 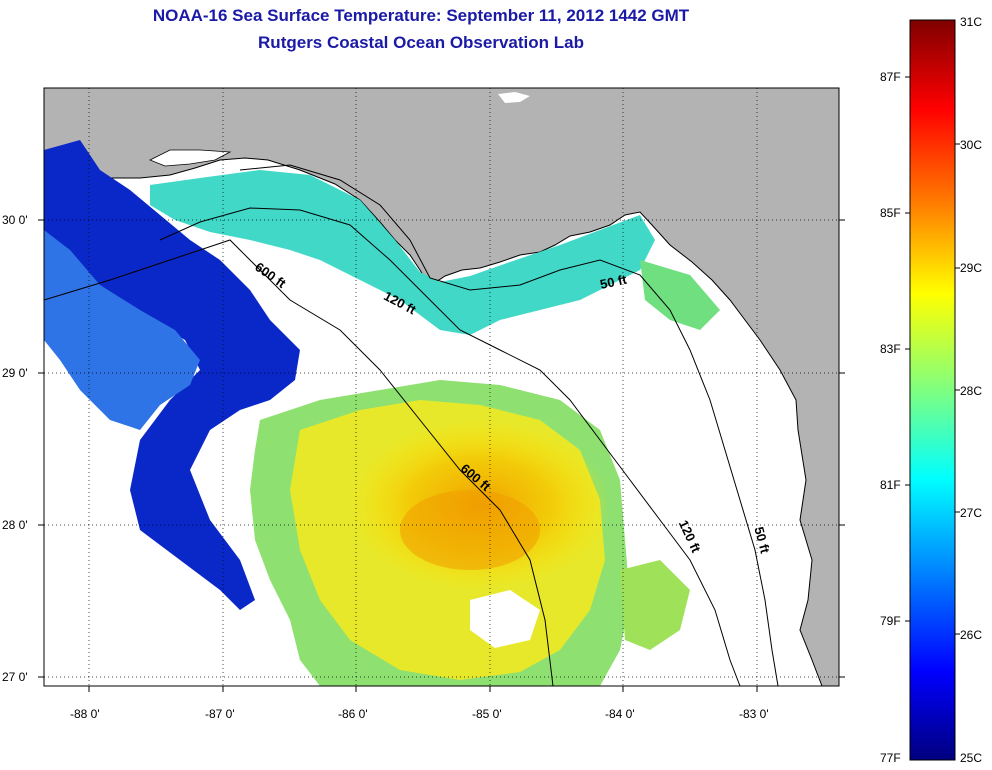 I want to click on colorbar-f-label: 85F, so click(x=890, y=213).